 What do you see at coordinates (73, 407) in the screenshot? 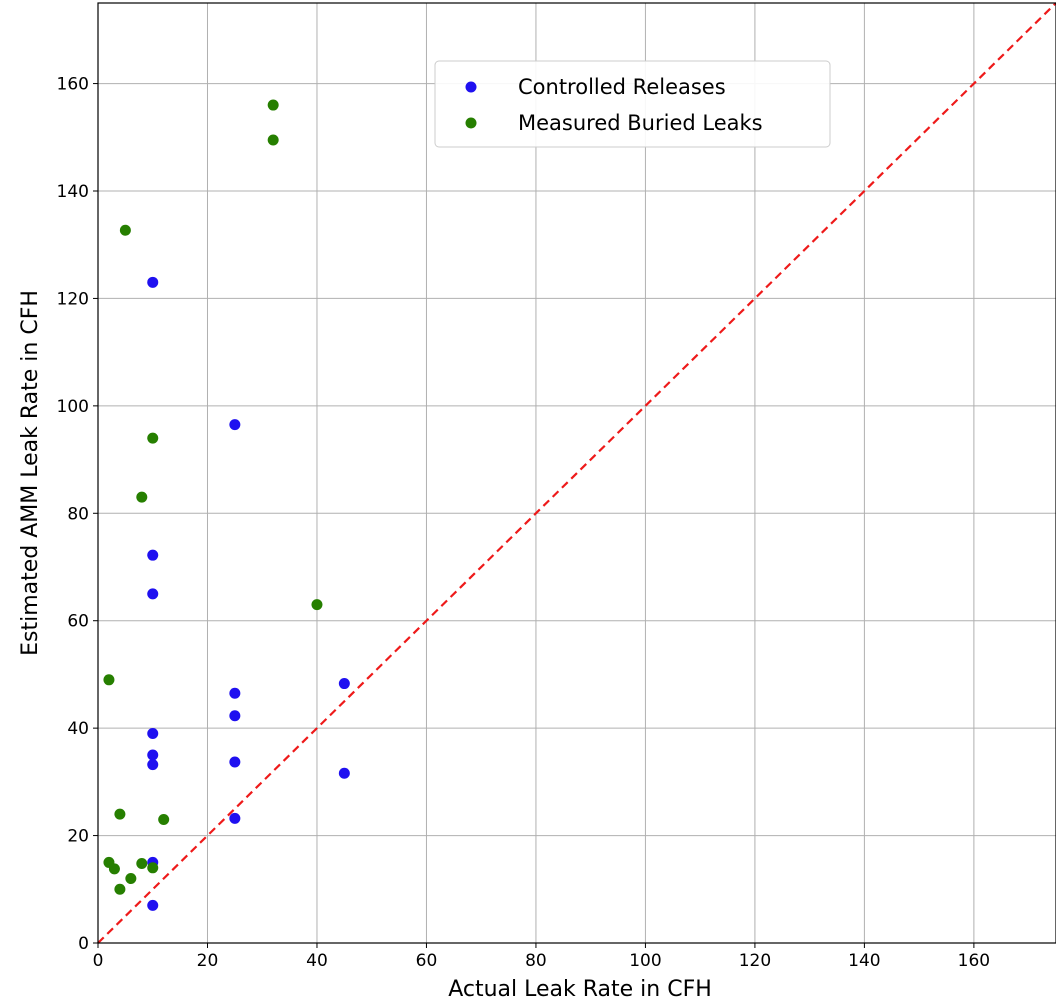
I see `y-tick-label-100: 100` at bounding box center [73, 407].